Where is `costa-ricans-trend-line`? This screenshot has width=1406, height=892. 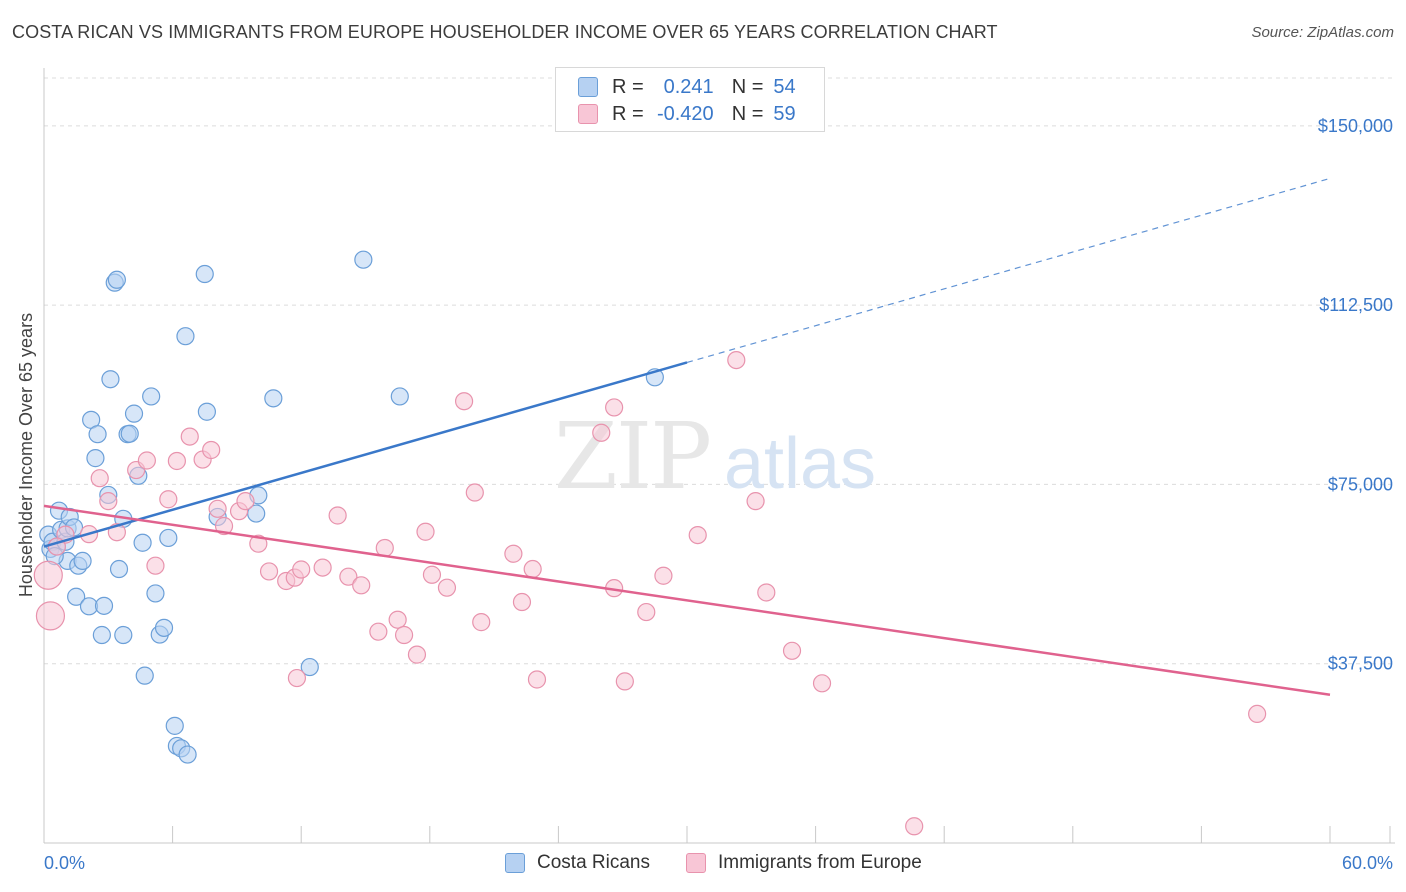
costa-ricans-trend-line is located at coordinates (365, 454).